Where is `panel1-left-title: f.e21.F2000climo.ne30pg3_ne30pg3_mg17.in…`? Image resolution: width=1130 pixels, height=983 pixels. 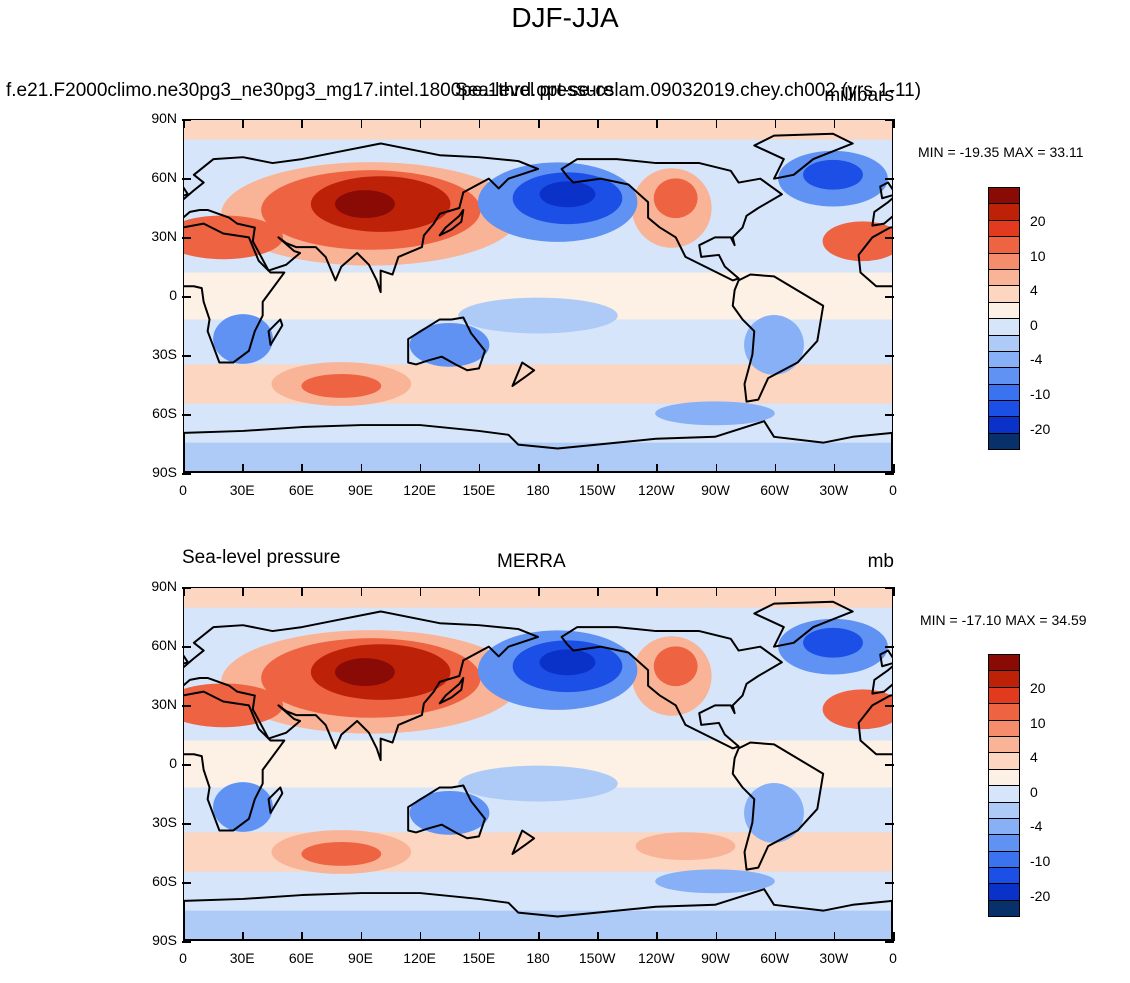
panel1-left-title: f.e21.F2000climo.ne30pg3_ne30pg3_mg17.in… is located at coordinates (464, 90).